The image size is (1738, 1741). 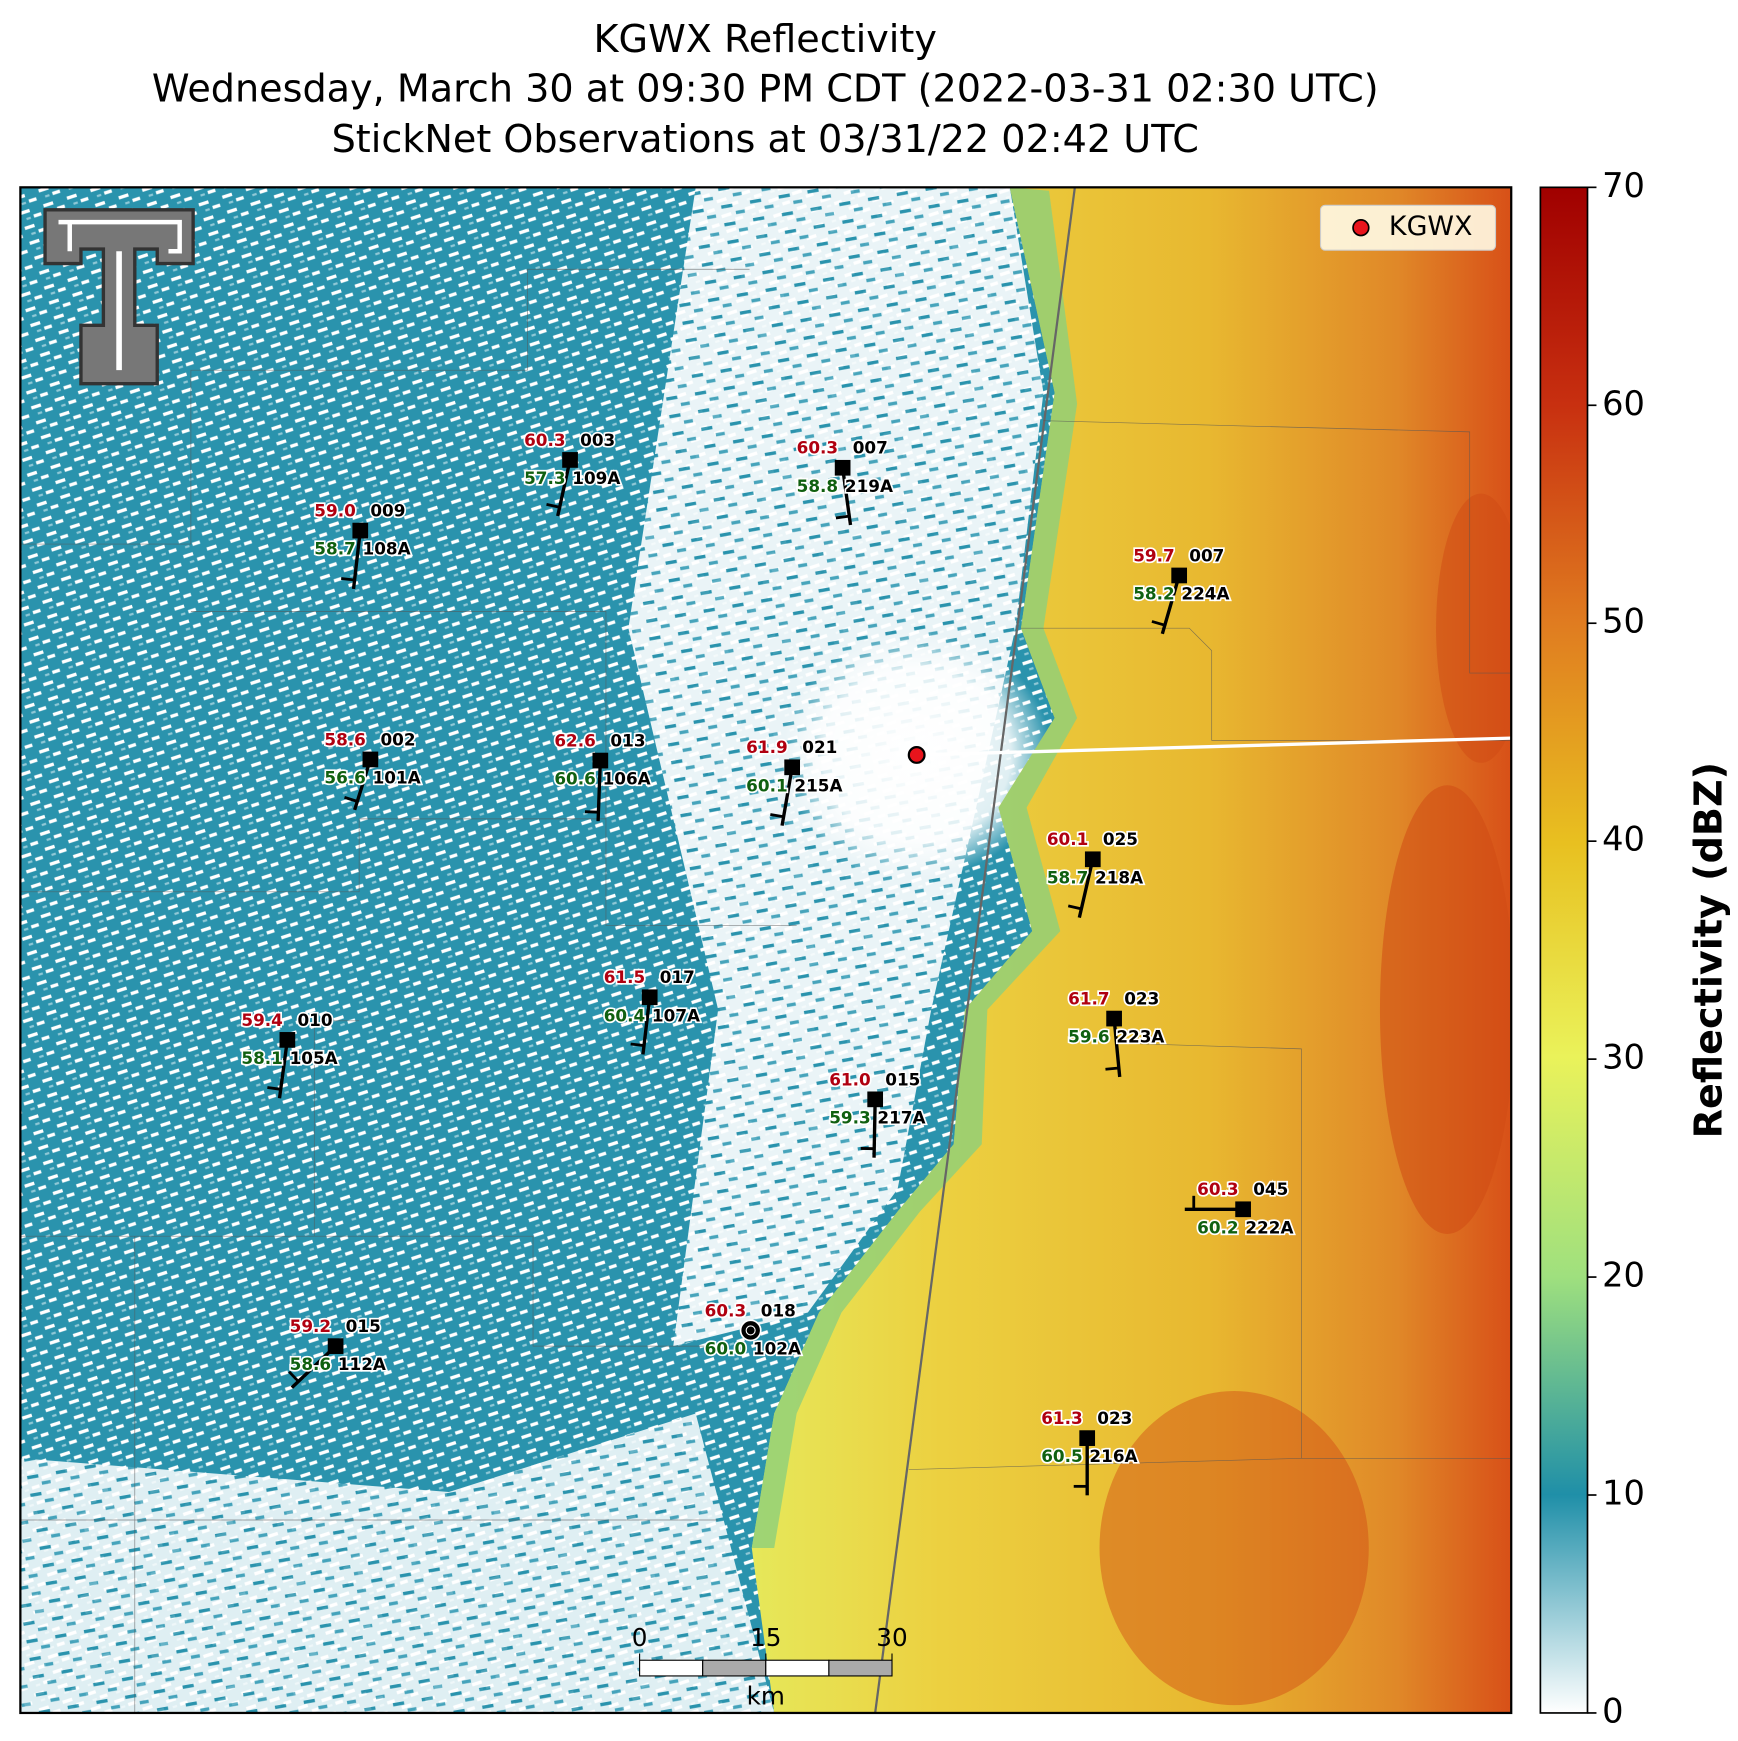 I want to click on station-code: 009, so click(x=387, y=511).